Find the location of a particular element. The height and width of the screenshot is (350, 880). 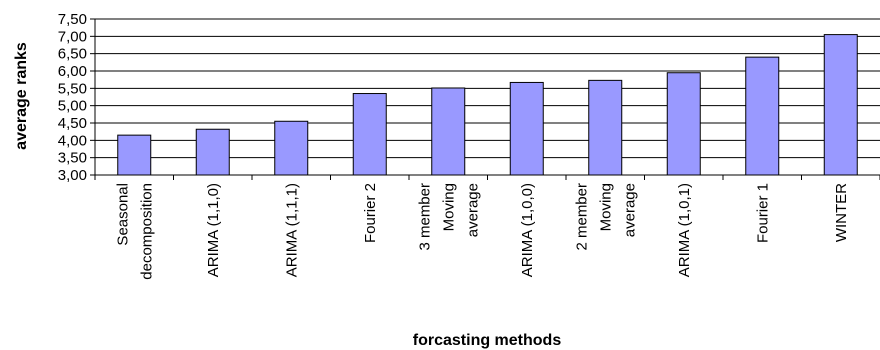

y-tick-label: 4,50 is located at coordinates (72, 123).